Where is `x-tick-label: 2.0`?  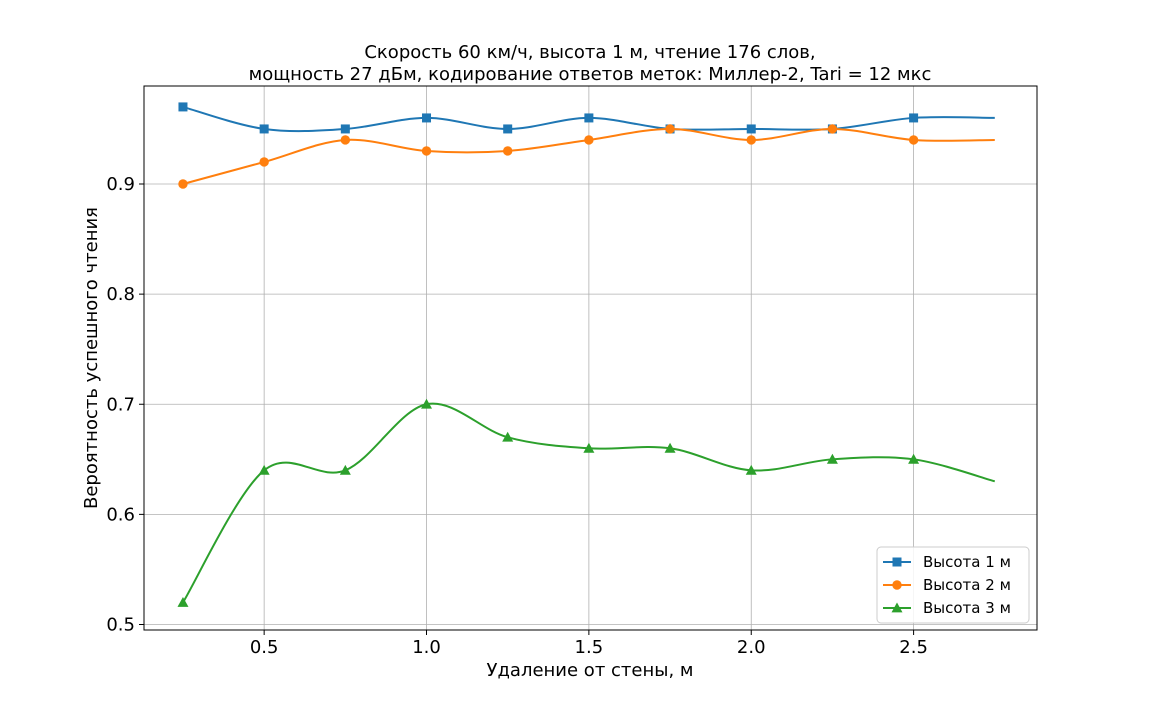 x-tick-label: 2.0 is located at coordinates (751, 647).